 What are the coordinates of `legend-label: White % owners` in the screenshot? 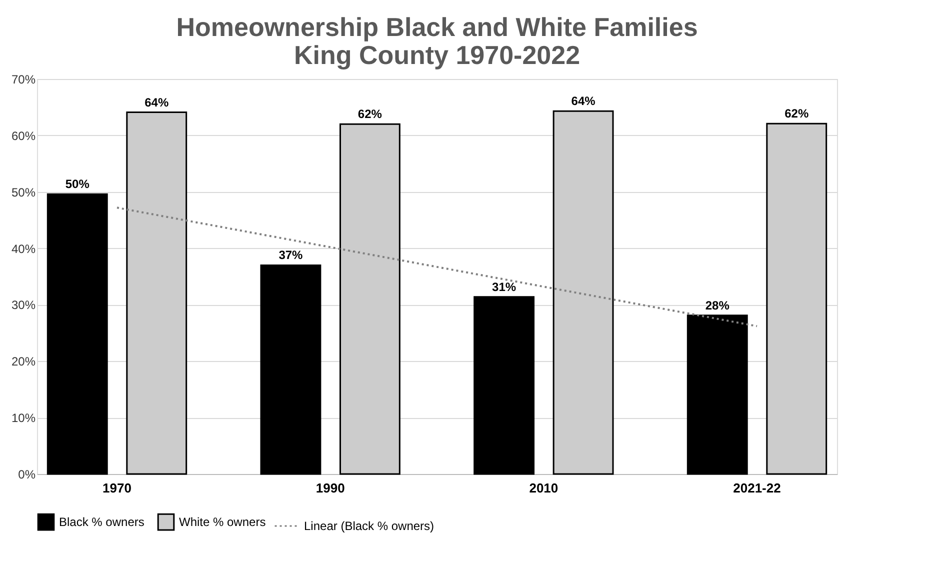 It's located at (222, 522).